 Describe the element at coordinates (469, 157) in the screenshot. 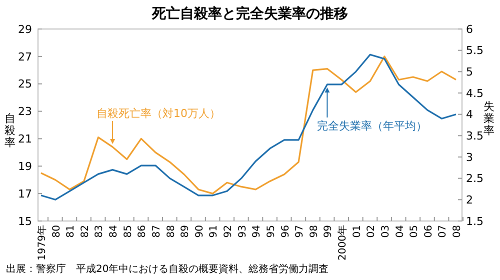

I see `y2-tick-label: 3` at that location.